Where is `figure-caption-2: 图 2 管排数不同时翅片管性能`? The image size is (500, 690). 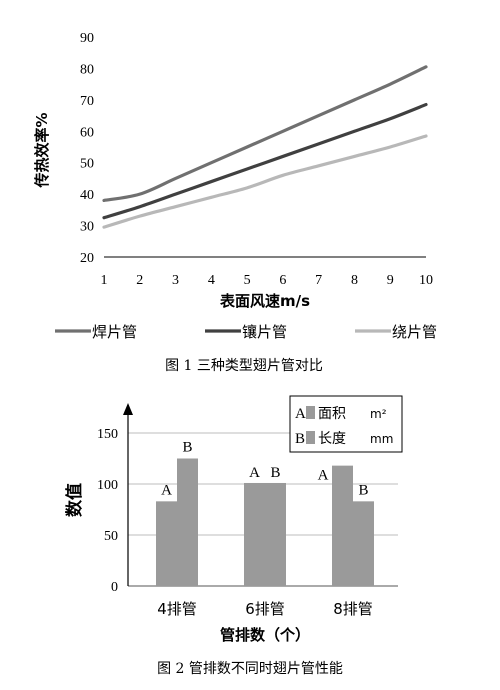 figure-caption-2: 图 2 管排数不同时翅片管性能 is located at coordinates (250, 669).